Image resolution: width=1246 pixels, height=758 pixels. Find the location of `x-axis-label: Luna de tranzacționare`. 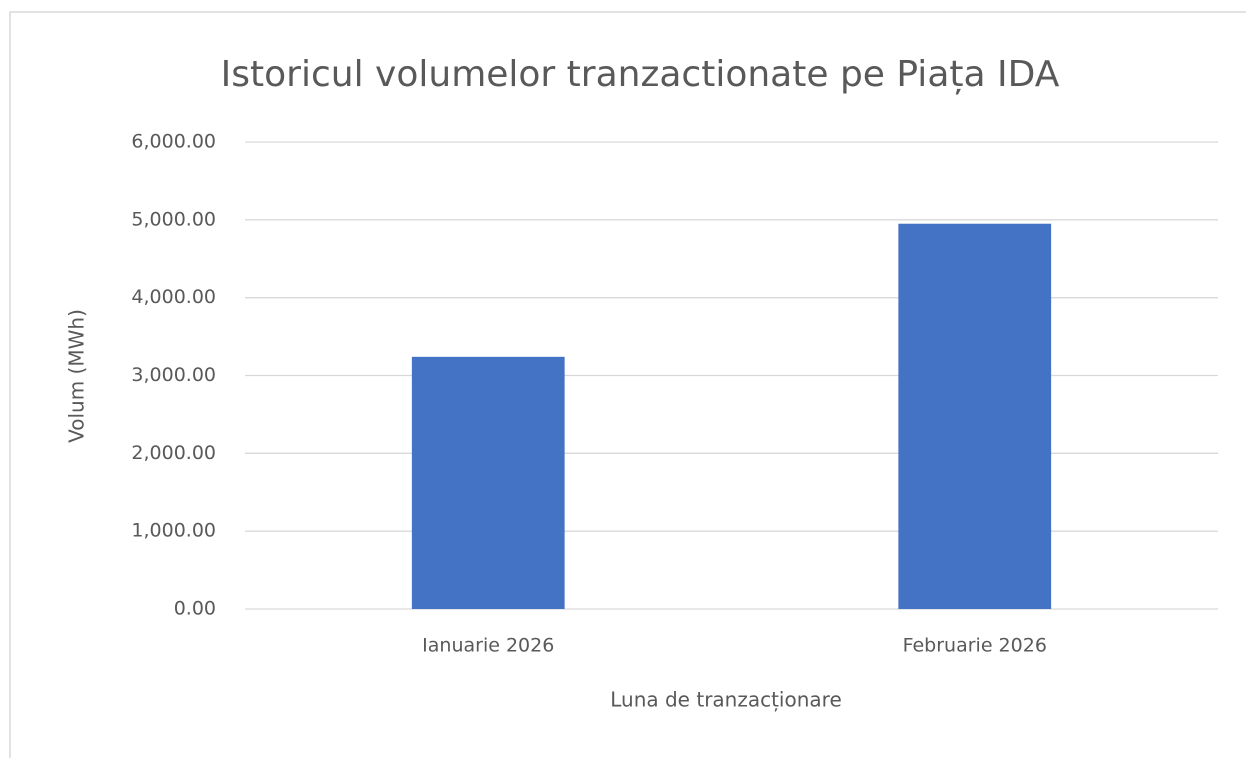

x-axis-label: Luna de tranzacționare is located at coordinates (726, 700).